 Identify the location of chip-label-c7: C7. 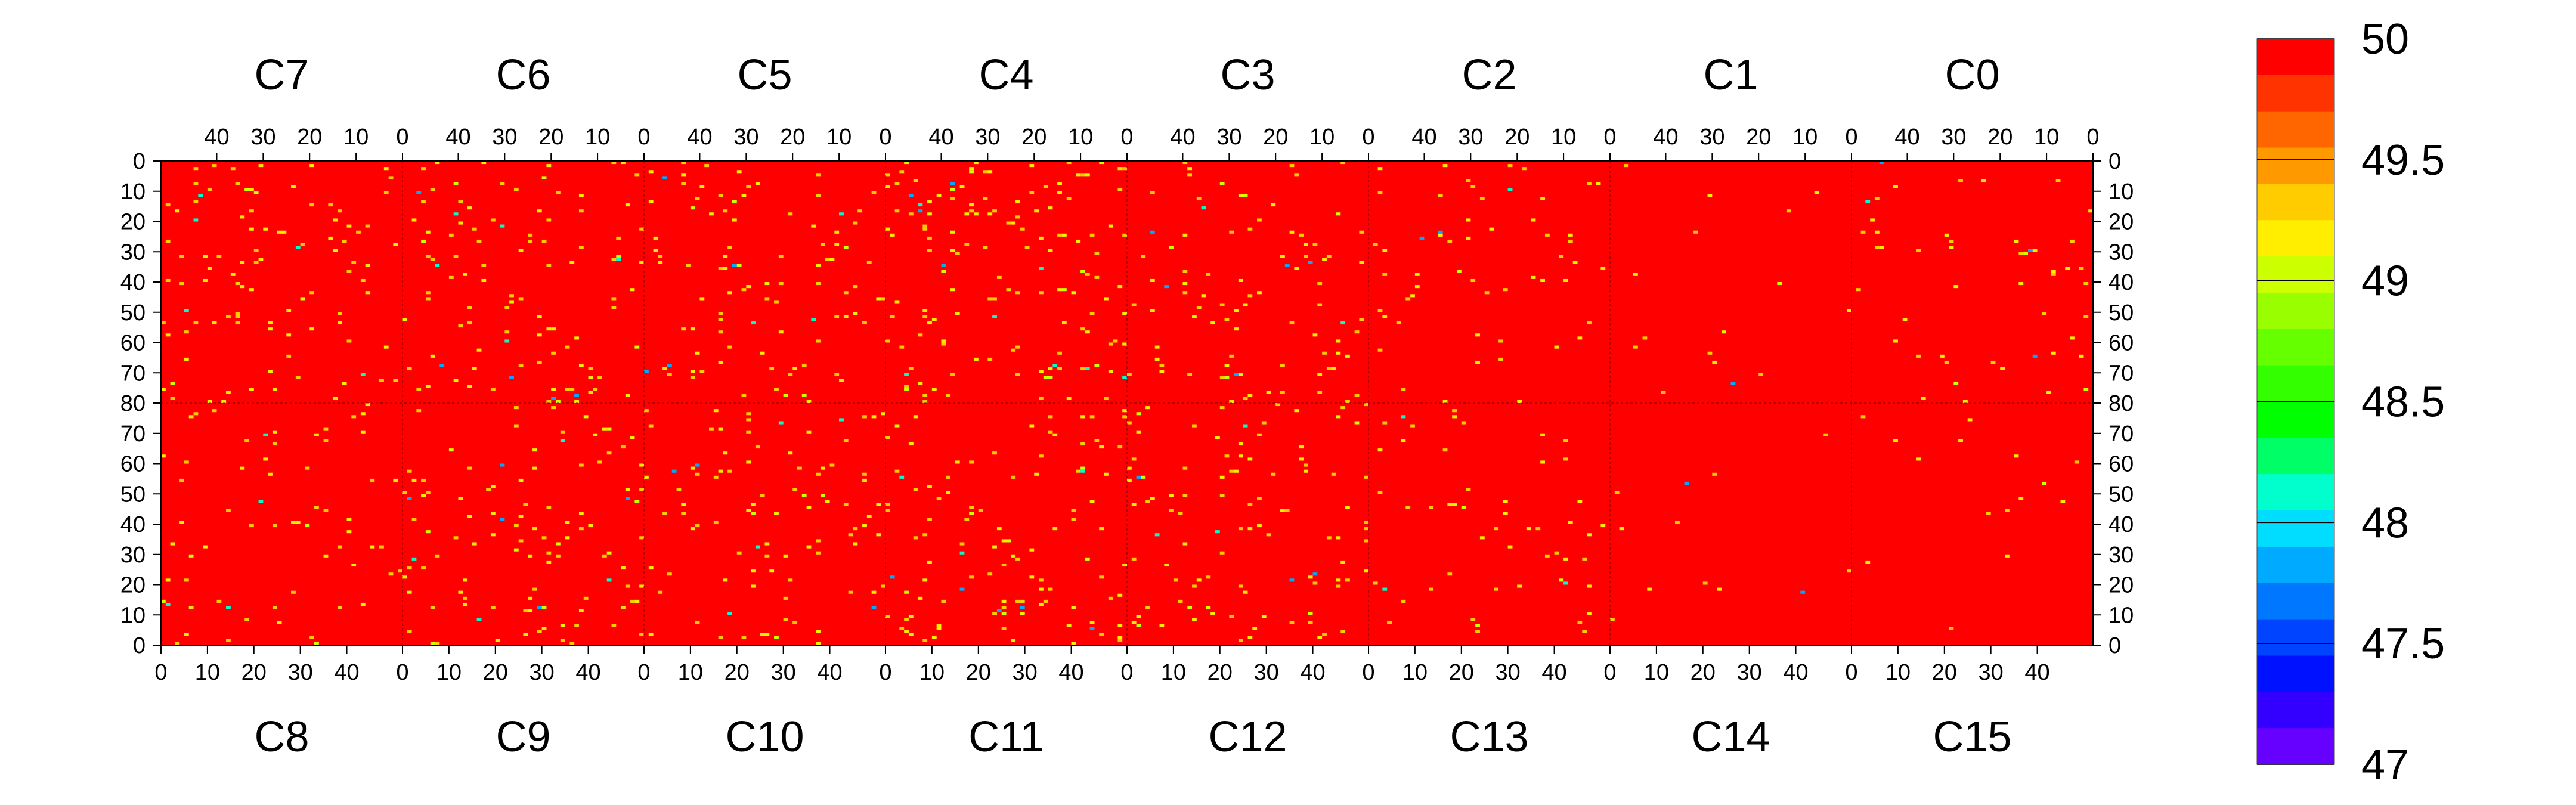
(282, 75).